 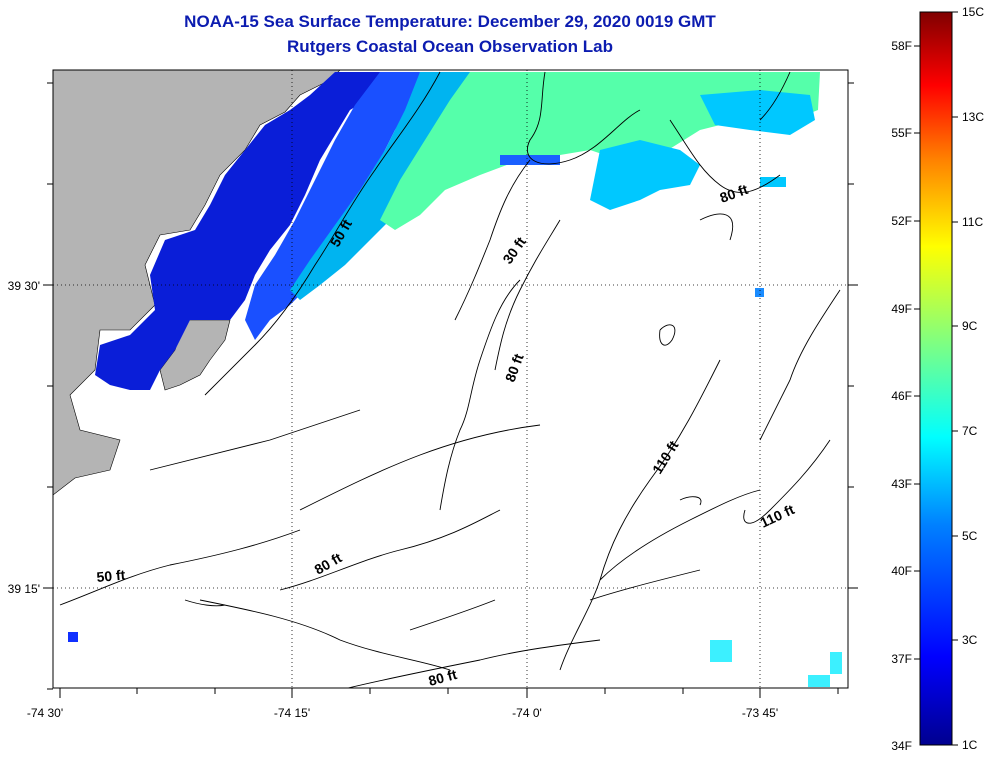 I want to click on colorbar-f-label: 55F, so click(x=901, y=133).